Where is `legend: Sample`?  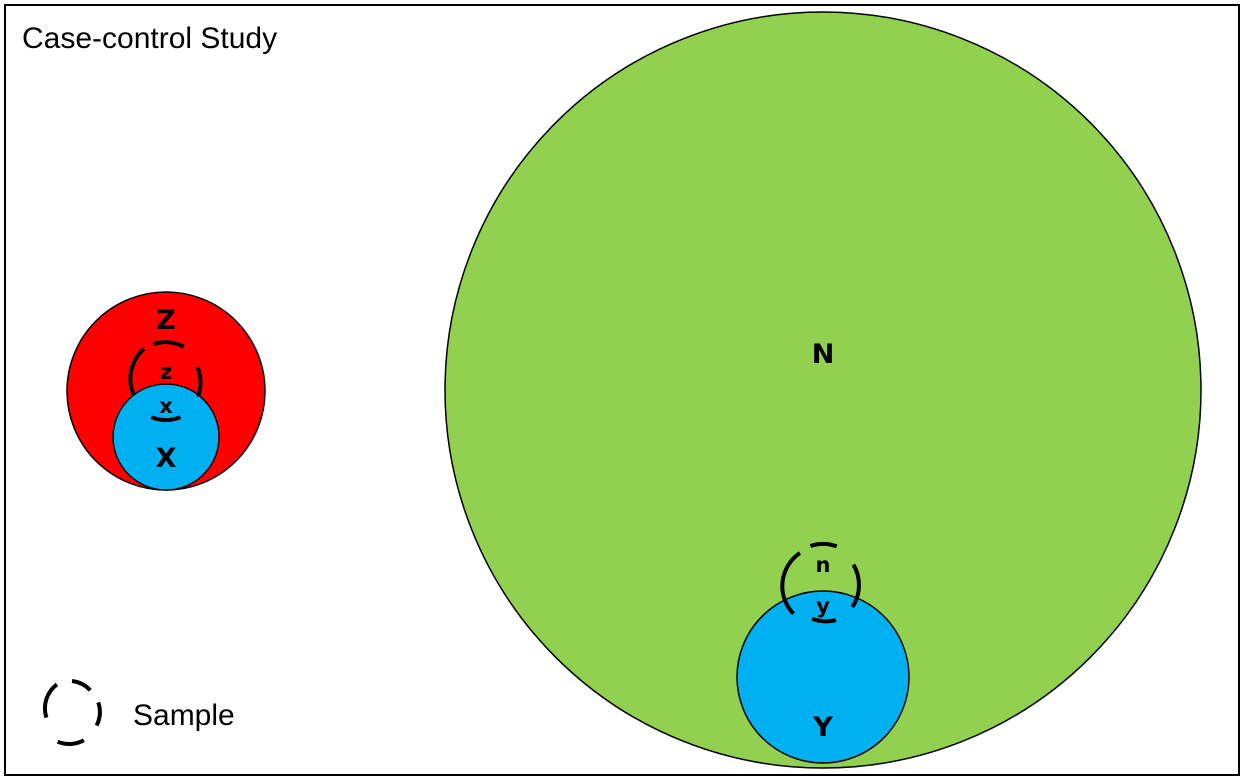
legend: Sample is located at coordinates (138, 712).